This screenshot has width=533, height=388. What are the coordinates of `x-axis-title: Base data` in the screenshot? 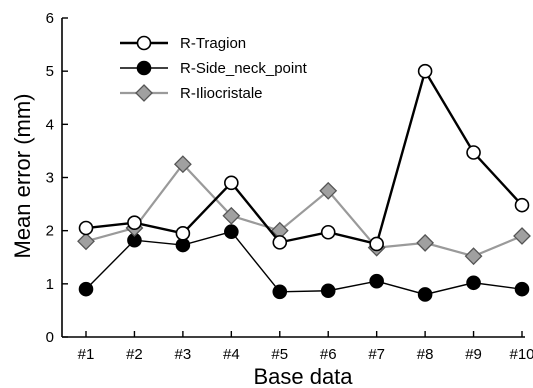 It's located at (303, 376).